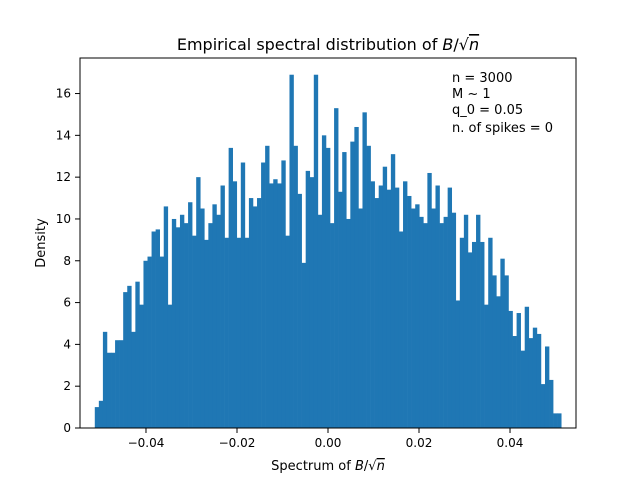 The image size is (640, 480). Describe the element at coordinates (63, 94) in the screenshot. I see `y-tick-label: 16` at that location.